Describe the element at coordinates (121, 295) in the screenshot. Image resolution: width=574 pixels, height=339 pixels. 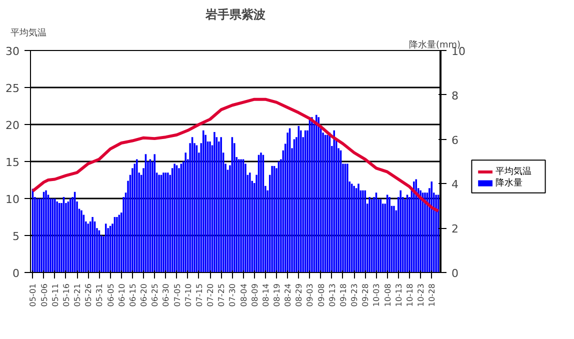
I see `x-tick-label: 06-10` at that location.